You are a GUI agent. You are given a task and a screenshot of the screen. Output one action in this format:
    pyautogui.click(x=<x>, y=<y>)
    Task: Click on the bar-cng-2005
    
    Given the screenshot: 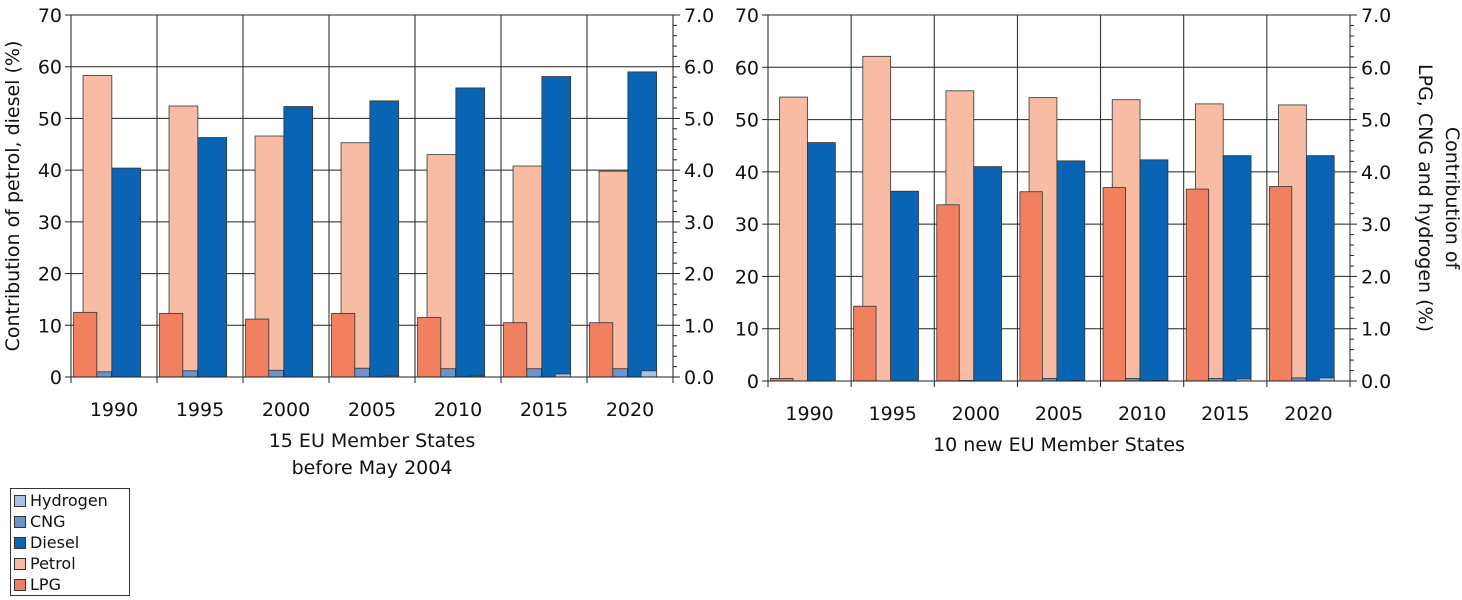 What is the action you would take?
    pyautogui.click(x=362, y=372)
    